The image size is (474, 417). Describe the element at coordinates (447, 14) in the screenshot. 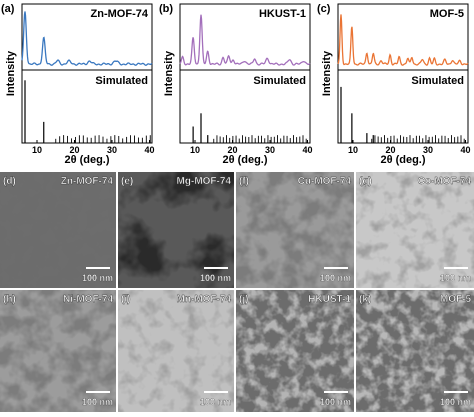

I see `panel-title: MOF-5` at that location.